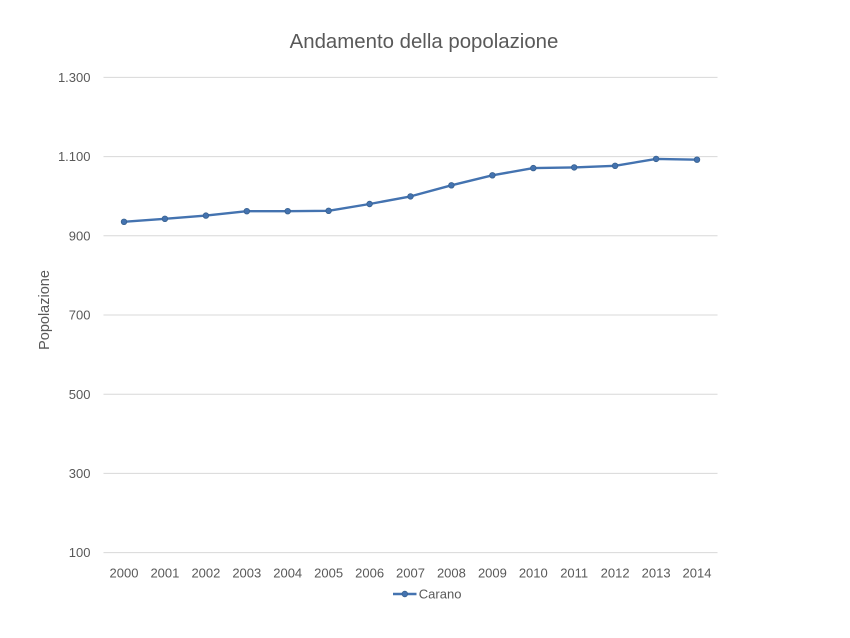  What do you see at coordinates (533, 573) in the screenshot?
I see `svg-text: 2010` at bounding box center [533, 573].